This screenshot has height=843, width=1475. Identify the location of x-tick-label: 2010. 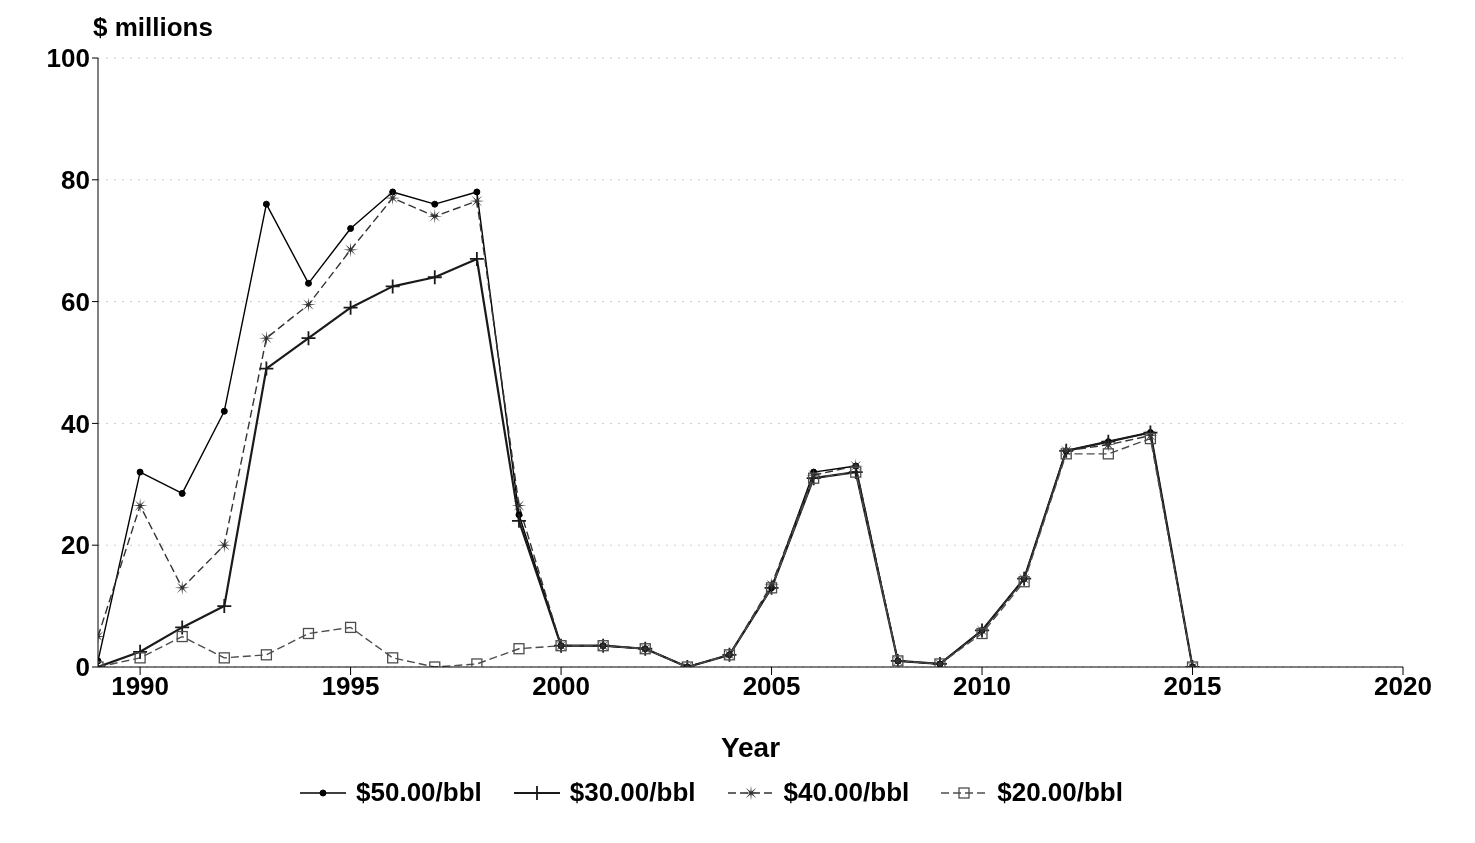
(982, 686).